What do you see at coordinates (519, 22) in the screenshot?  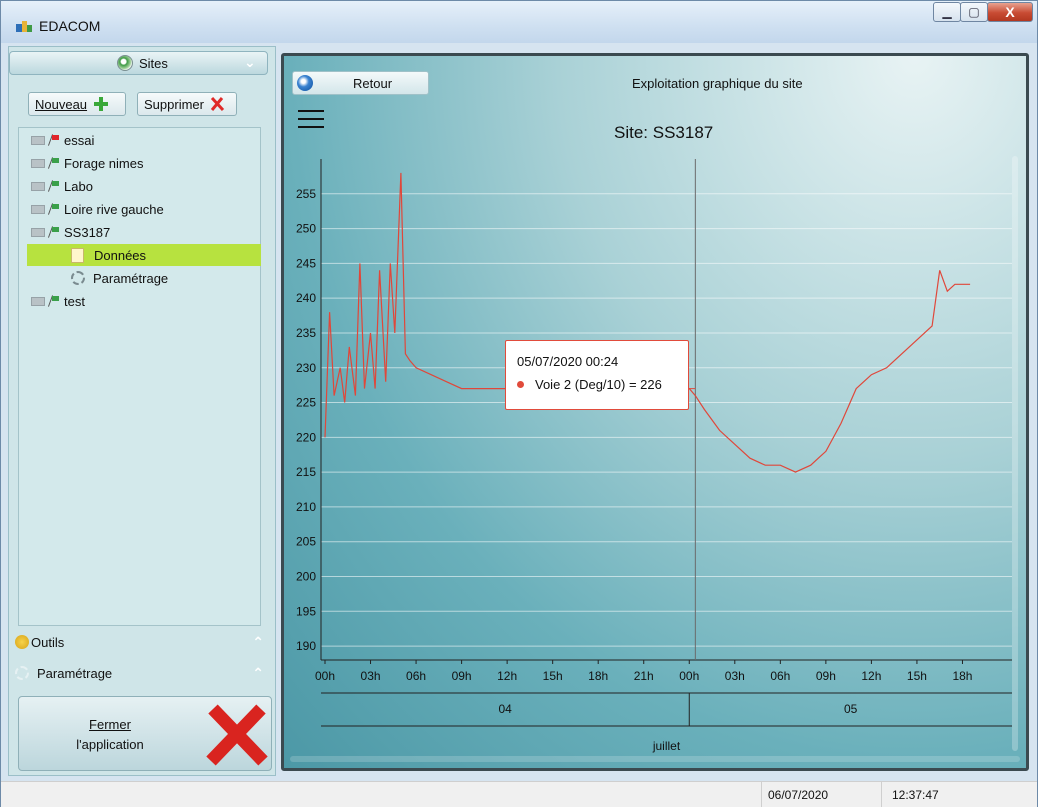 I see `title-bar: EDACOM ▁ ▢ X` at bounding box center [519, 22].